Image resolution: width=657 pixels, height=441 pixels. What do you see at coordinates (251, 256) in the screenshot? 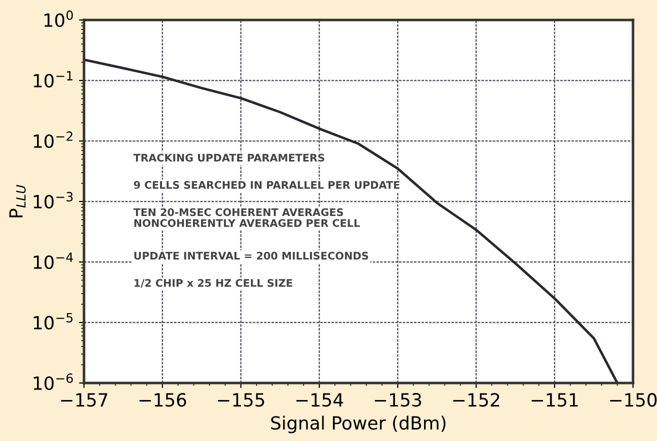
I see `annotation: UPDATE INTERVAL = 200 MILLISECONDS` at bounding box center [251, 256].